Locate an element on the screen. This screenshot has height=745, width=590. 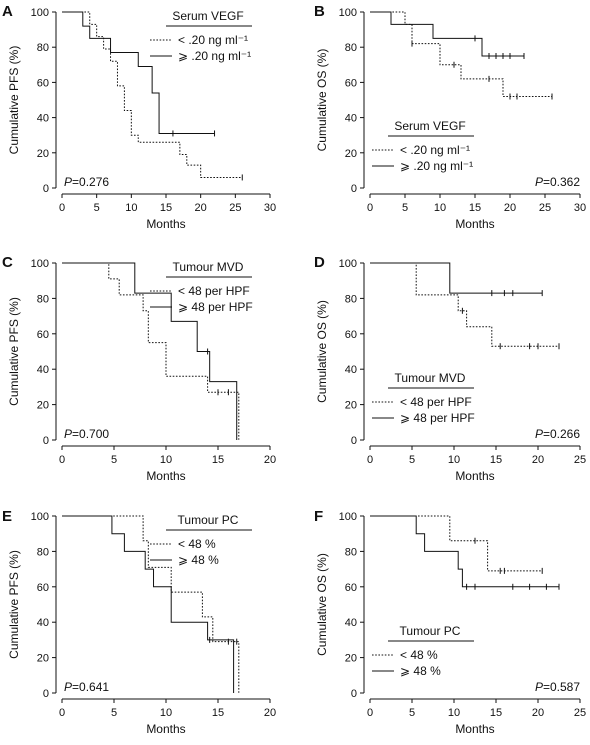
p-value: P=0.266 is located at coordinates (557, 434).